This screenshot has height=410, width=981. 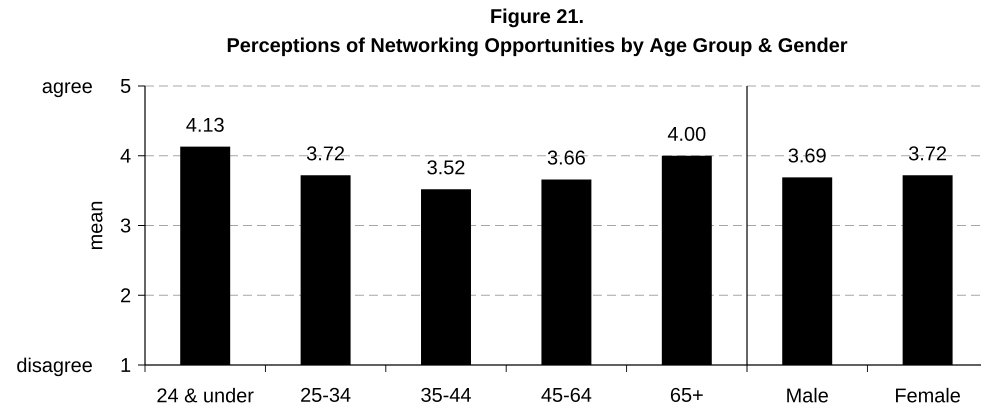 What do you see at coordinates (97, 226) in the screenshot?
I see `y-axis-title: mean` at bounding box center [97, 226].